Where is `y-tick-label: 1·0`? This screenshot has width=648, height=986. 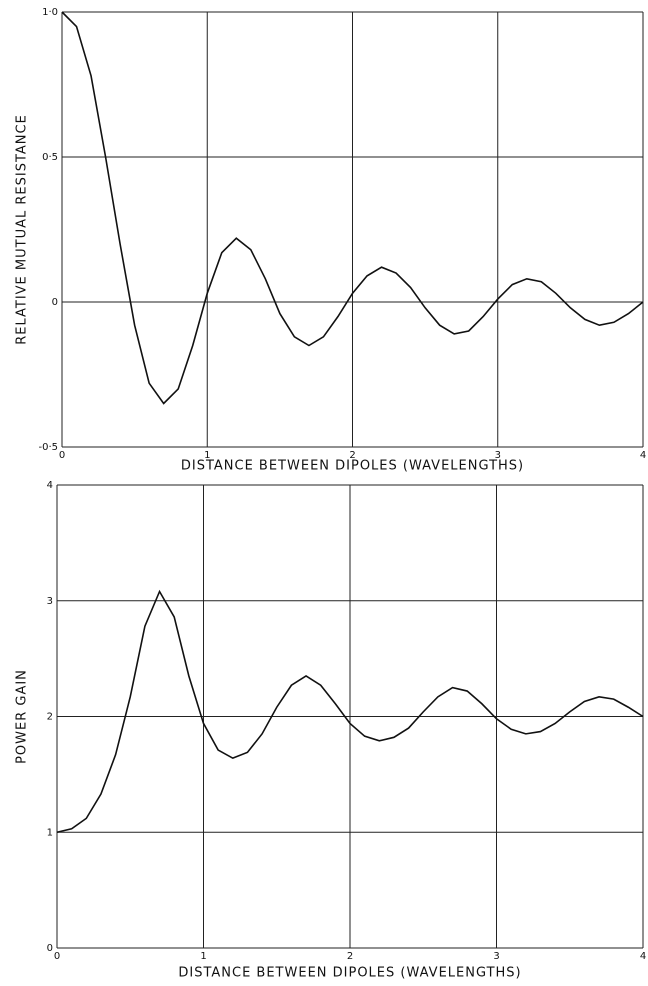 y-tick-label: 1·0 is located at coordinates (50, 12).